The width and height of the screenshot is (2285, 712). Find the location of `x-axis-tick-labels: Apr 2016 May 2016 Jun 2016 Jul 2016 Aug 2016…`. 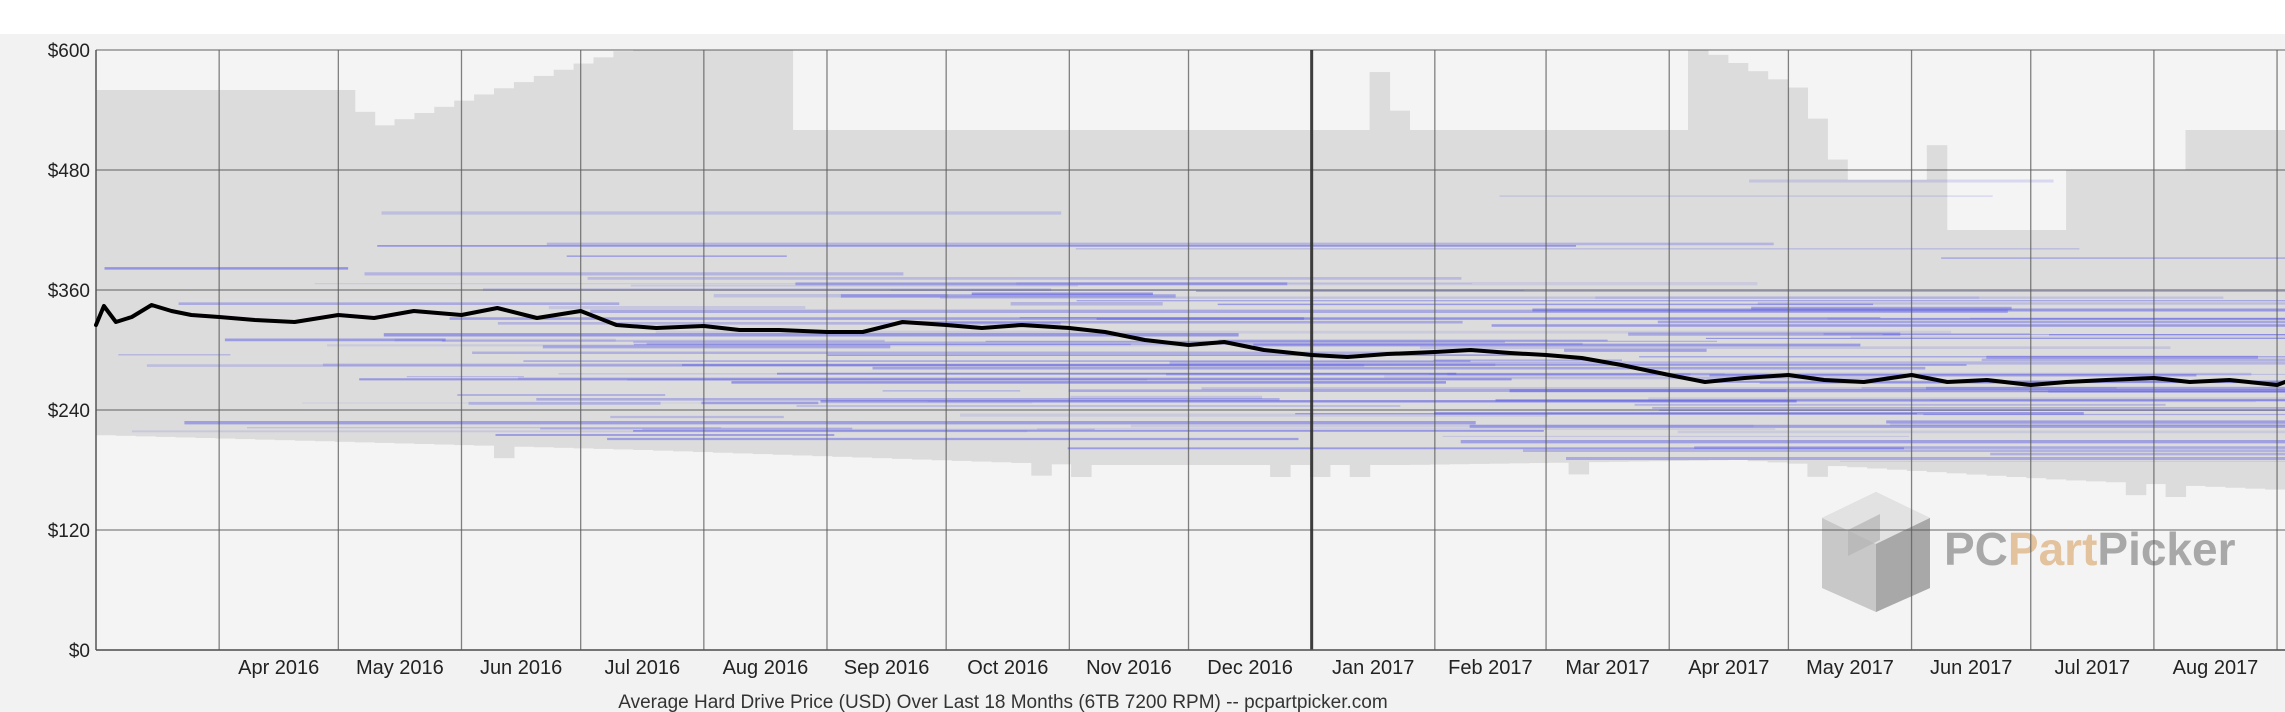

x-axis-tick-labels: Apr 2016 May 2016 Jun 2016 Jul 2016 Aug 2016… is located at coordinates (1248, 668).